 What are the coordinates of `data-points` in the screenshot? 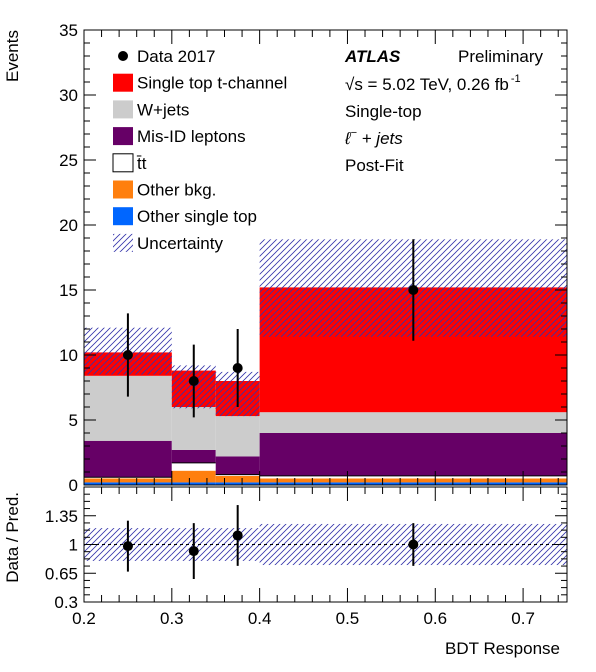 It's located at (270, 328).